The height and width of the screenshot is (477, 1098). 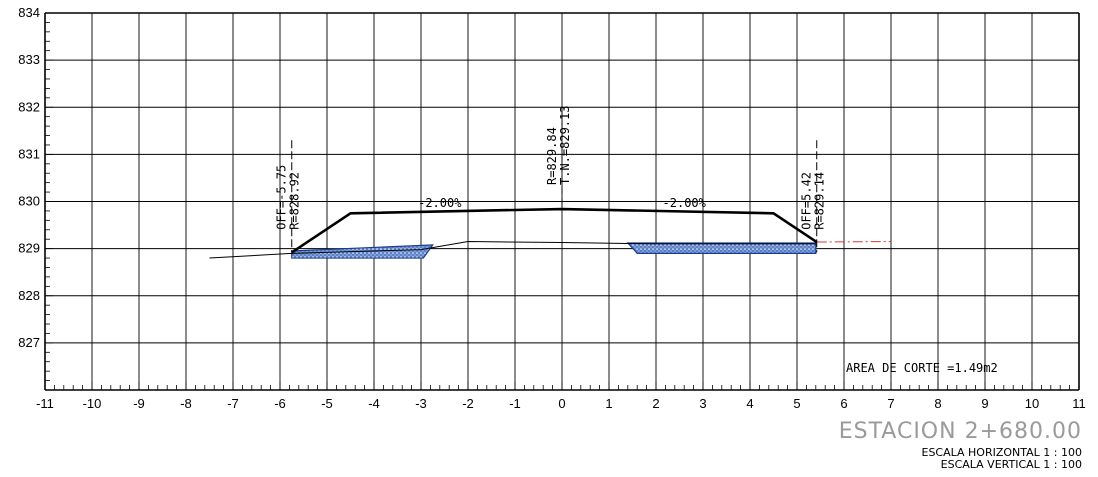 I want to click on cut-area, so click(x=721, y=248).